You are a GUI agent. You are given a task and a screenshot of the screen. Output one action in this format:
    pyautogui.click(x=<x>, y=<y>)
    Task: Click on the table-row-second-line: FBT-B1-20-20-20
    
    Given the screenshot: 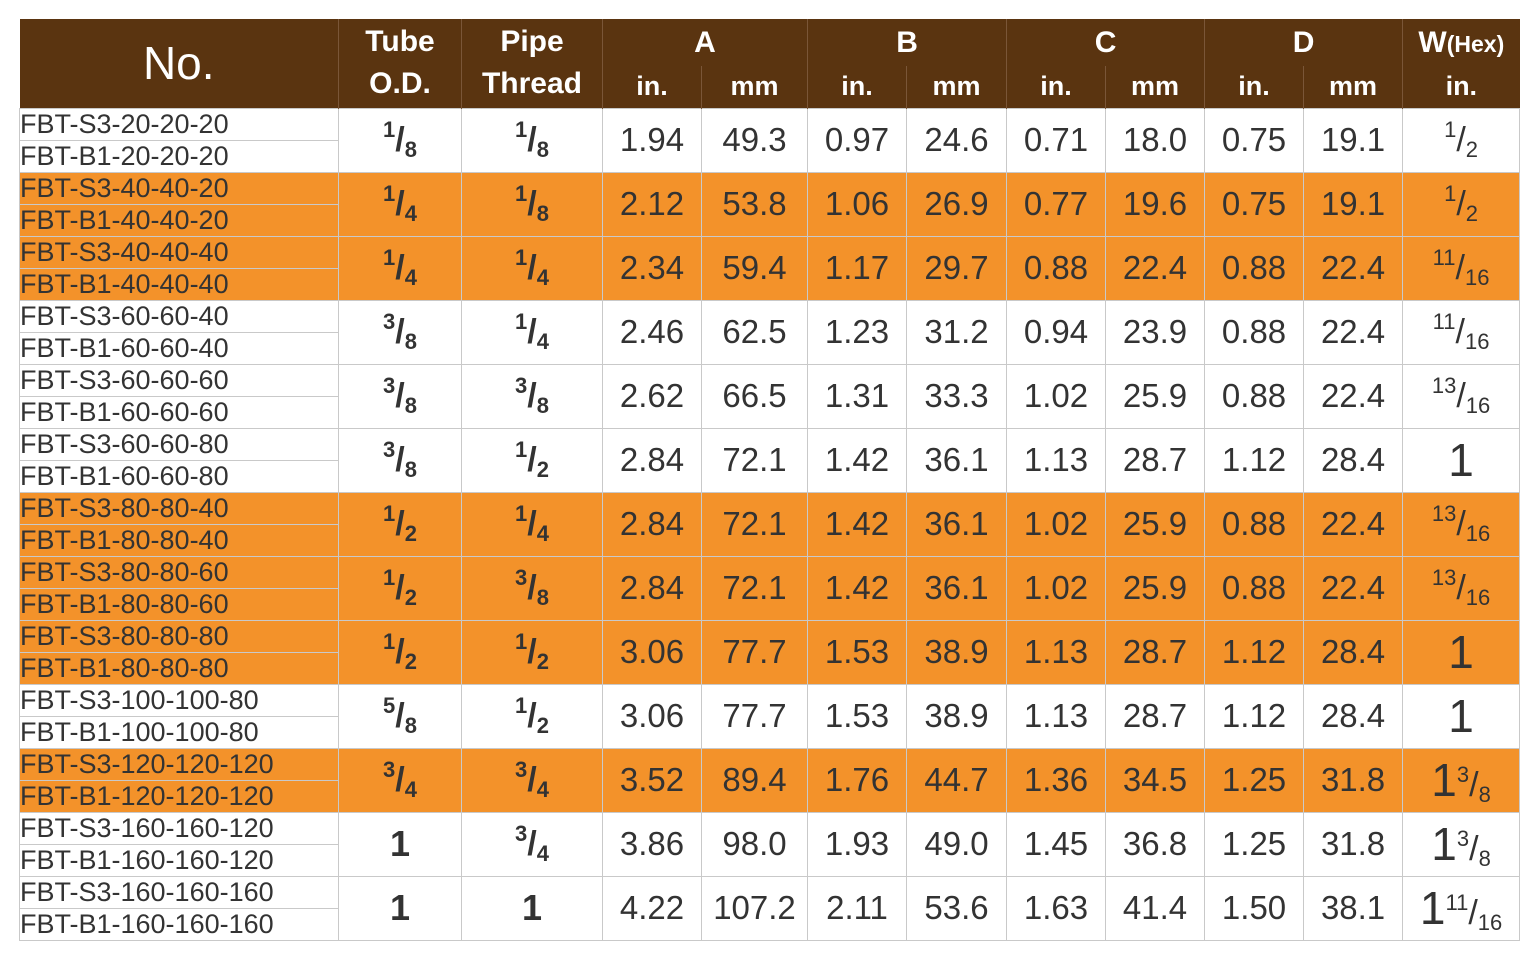 What is the action you would take?
    pyautogui.click(x=769, y=156)
    